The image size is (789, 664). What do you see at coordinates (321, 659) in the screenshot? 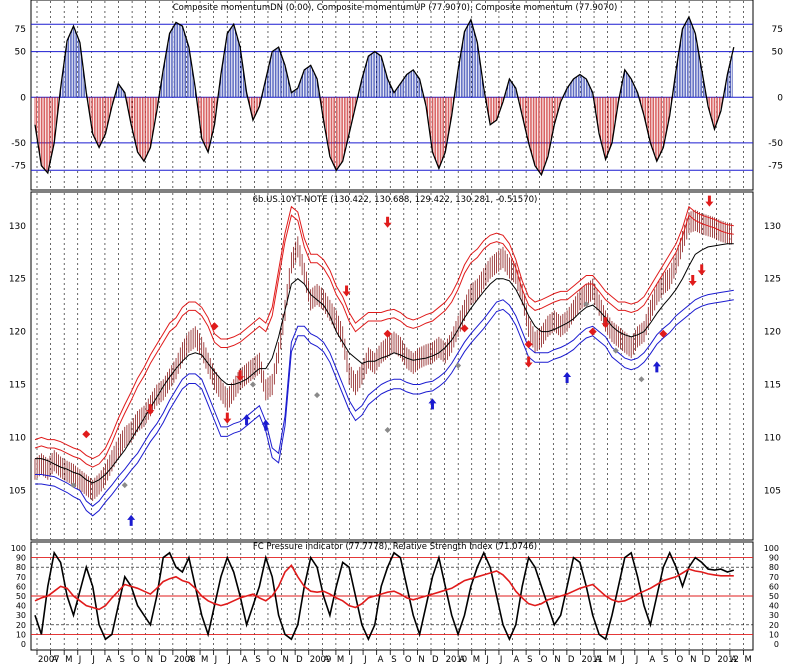
I see `x-tick-label: 2009` at bounding box center [321, 659].